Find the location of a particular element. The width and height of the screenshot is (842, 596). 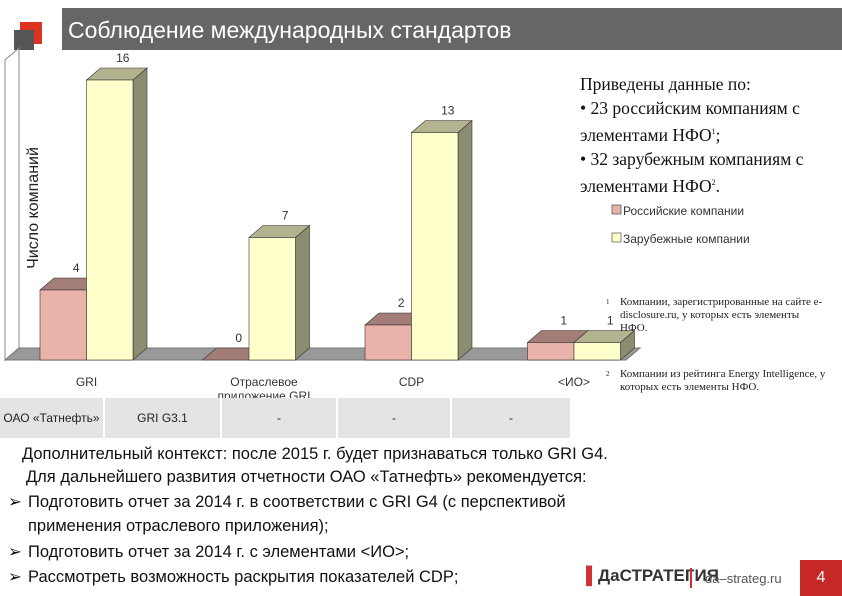

footer-logo: ▌ДаСТРАТЕГИЯ is located at coordinates (652, 575).